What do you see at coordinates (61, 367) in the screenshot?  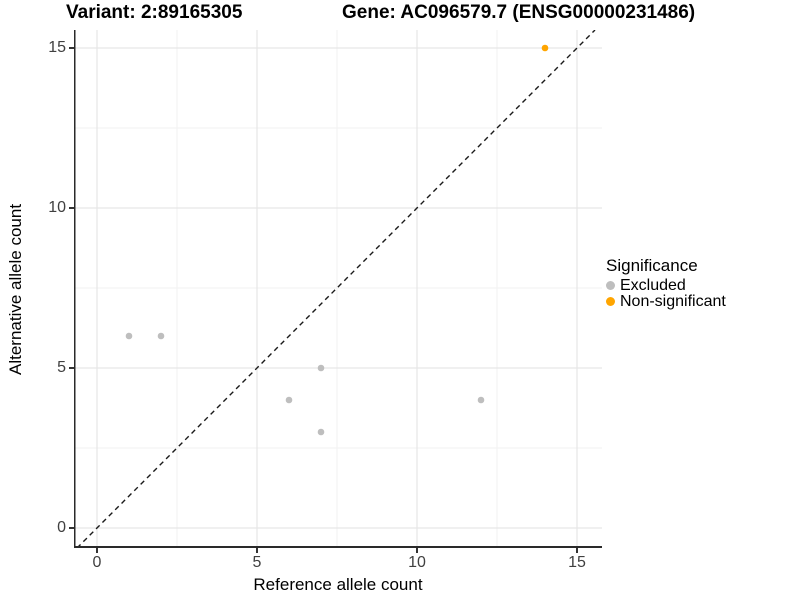 I see `y-tick-label: 5` at bounding box center [61, 367].